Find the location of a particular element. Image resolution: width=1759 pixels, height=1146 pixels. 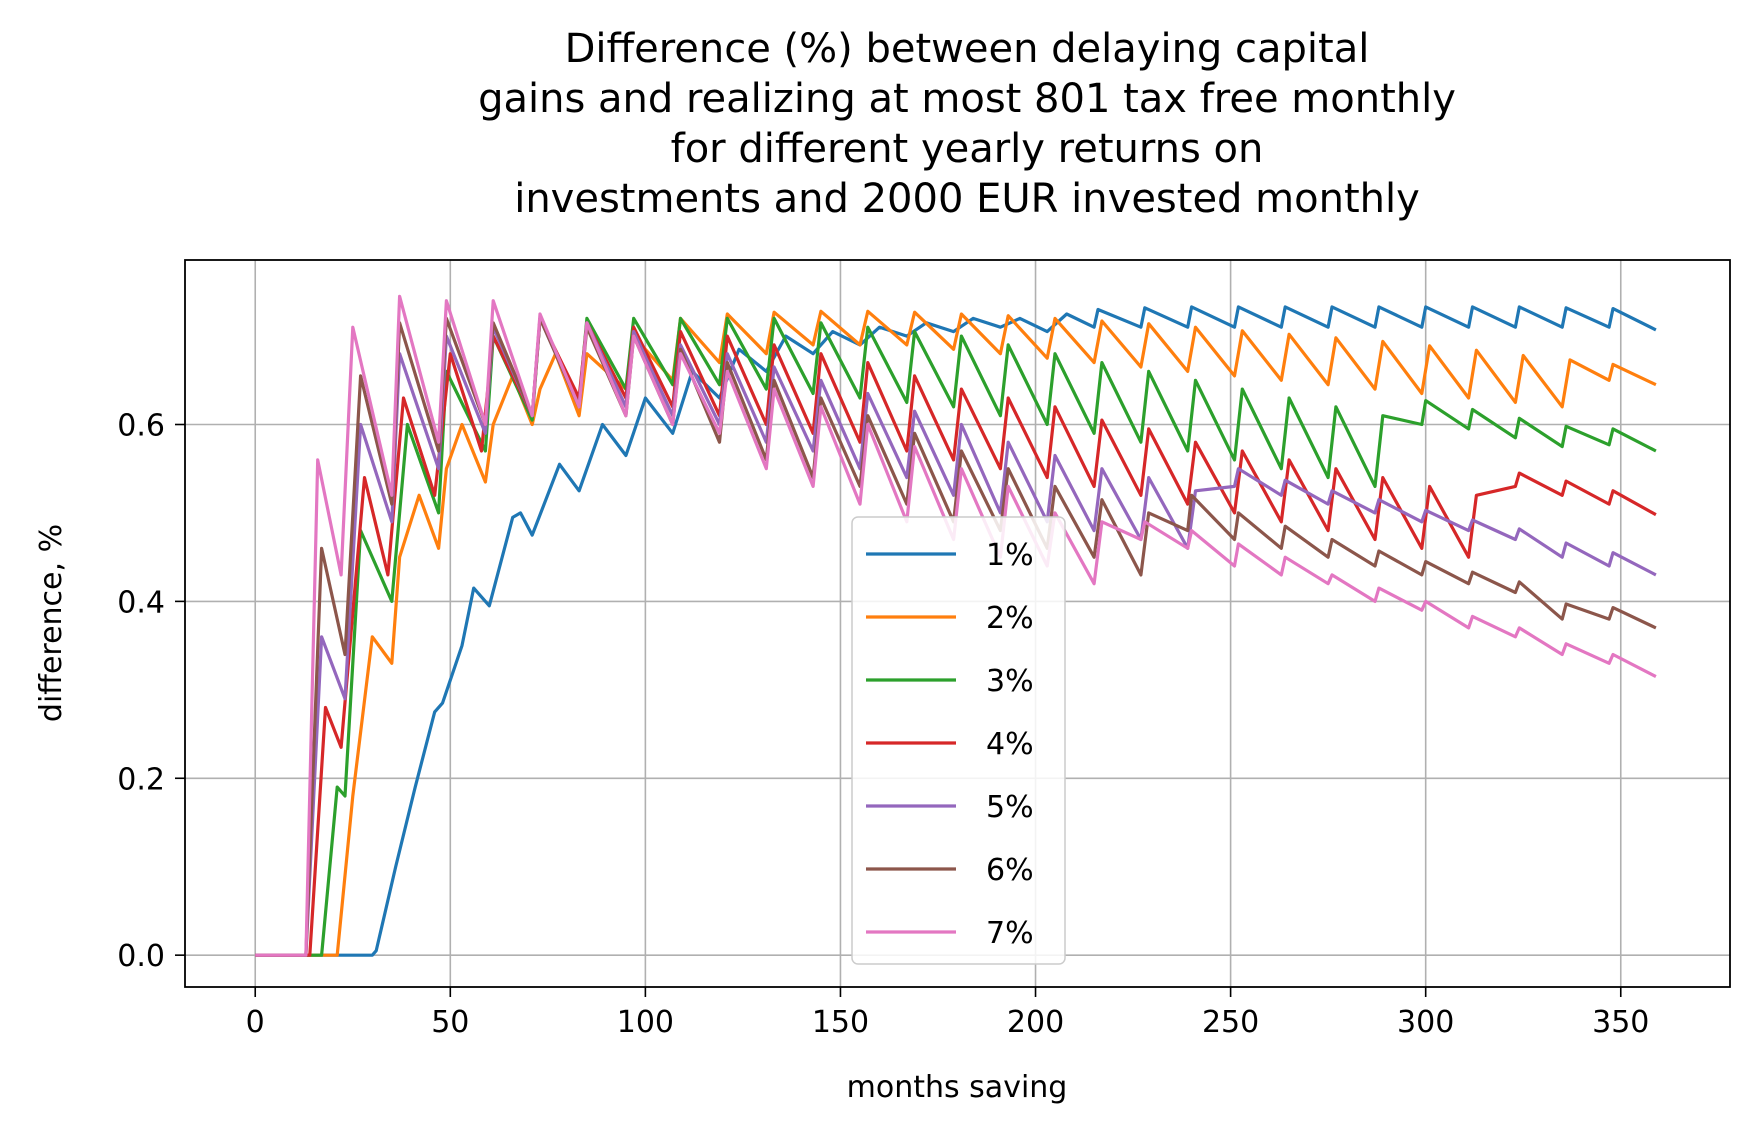

x-axis: 0 50 100 150 200 250 300 350 is located at coordinates (947, 1013).